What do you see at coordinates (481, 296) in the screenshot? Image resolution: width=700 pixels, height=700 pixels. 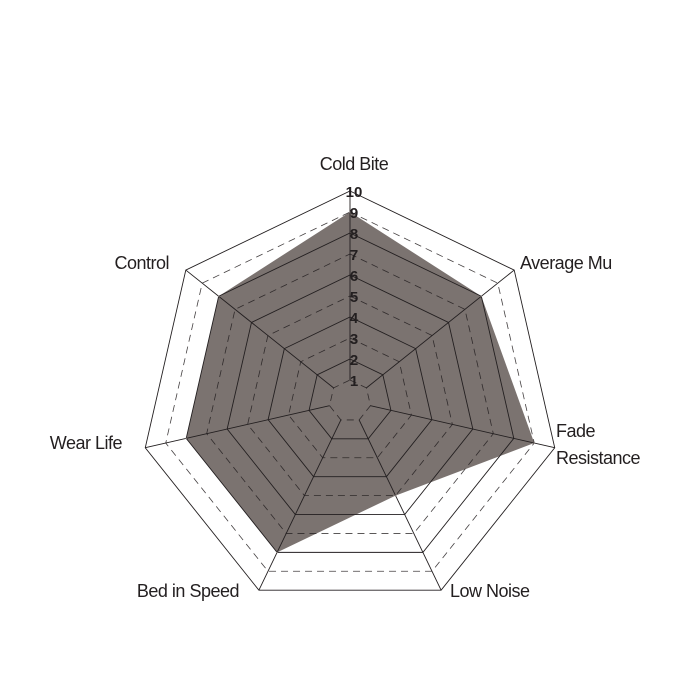 I see `data-point-average-mu` at bounding box center [481, 296].